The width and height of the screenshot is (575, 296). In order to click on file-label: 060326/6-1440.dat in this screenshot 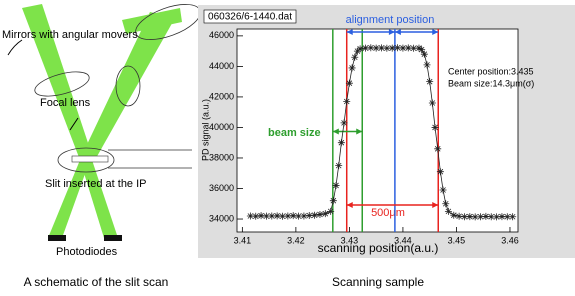, I will do `click(250, 17)`.